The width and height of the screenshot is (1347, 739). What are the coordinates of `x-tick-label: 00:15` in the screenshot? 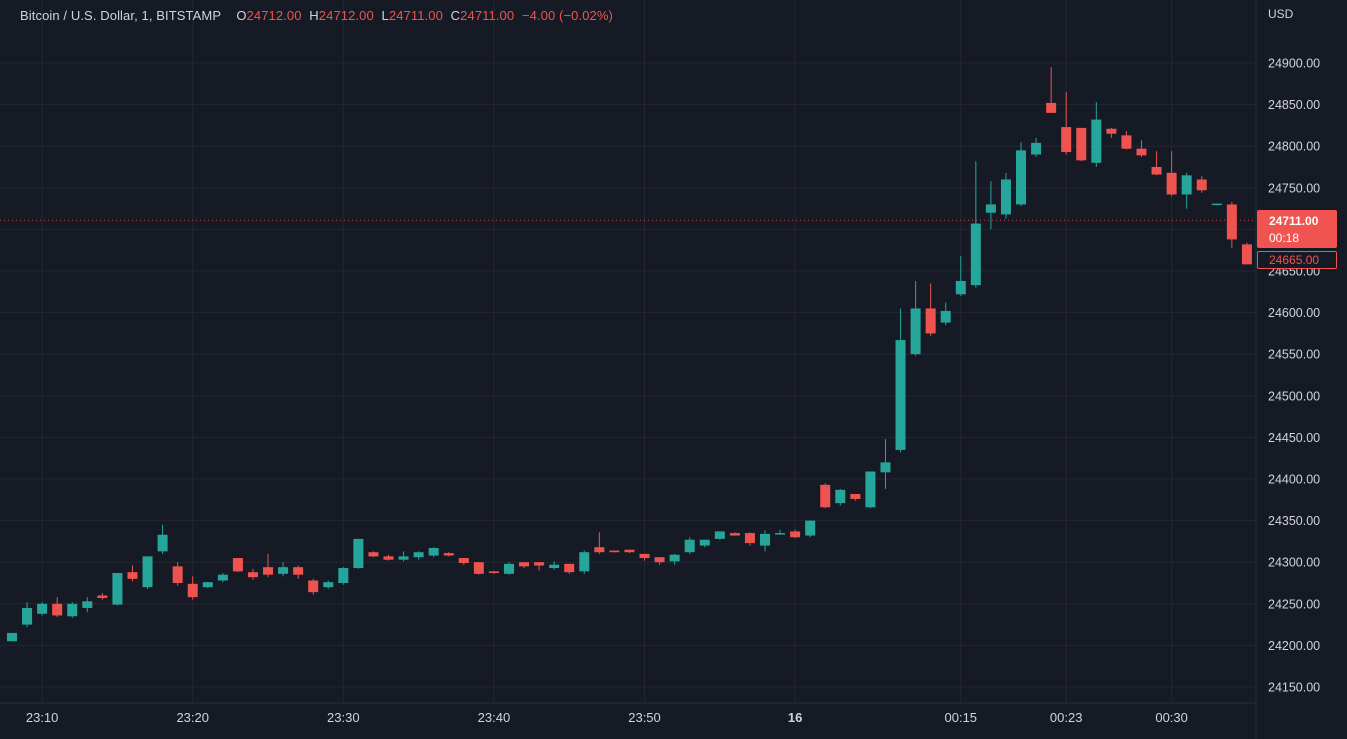 It's located at (961, 717).